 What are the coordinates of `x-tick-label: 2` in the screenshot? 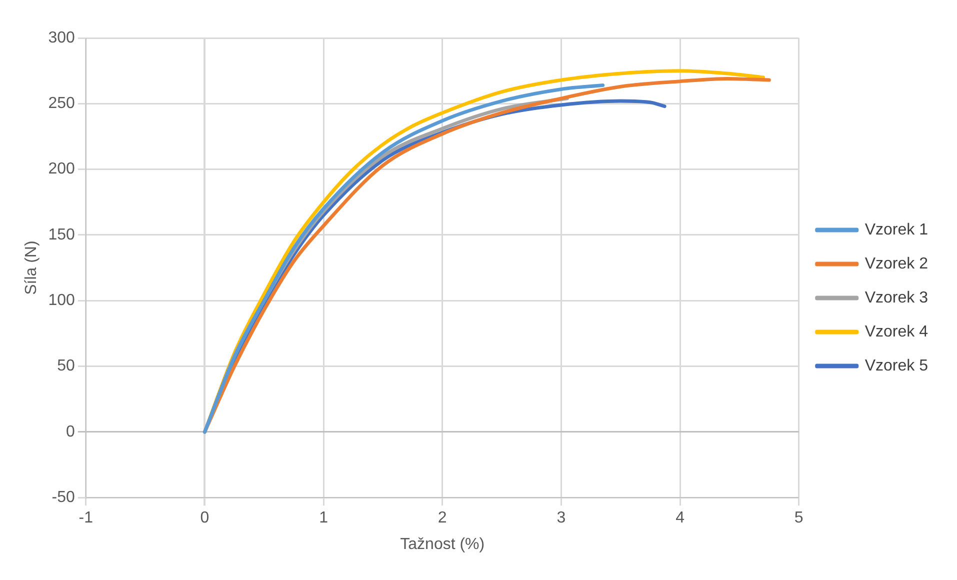 It's located at (442, 518).